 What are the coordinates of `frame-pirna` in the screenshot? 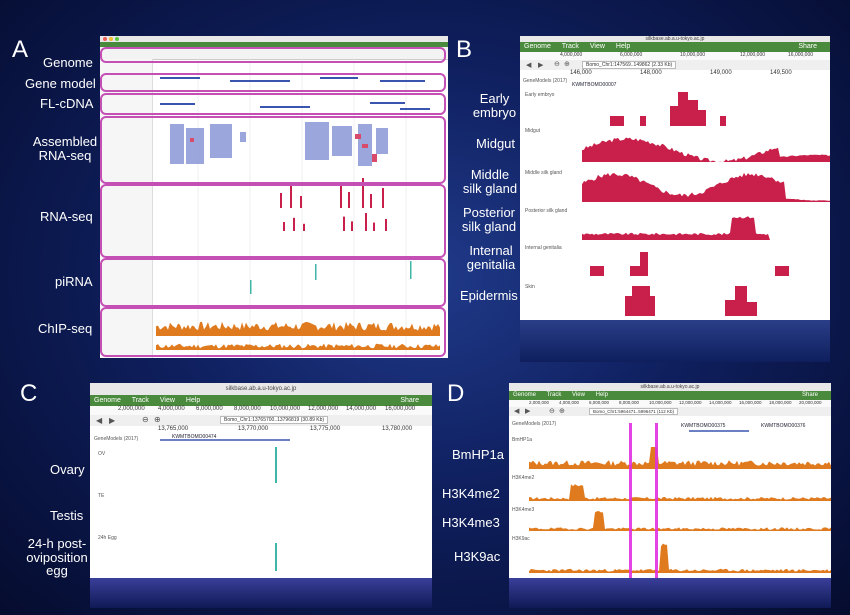 It's located at (273, 282).